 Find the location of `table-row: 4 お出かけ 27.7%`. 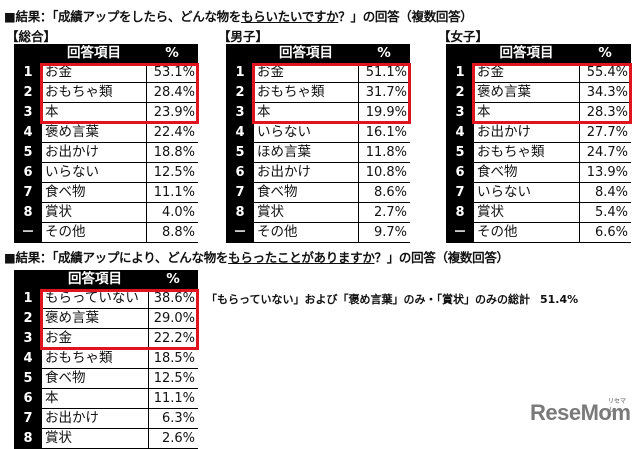

table-row: 4 お出かけ 27.7% is located at coordinates (538, 132).